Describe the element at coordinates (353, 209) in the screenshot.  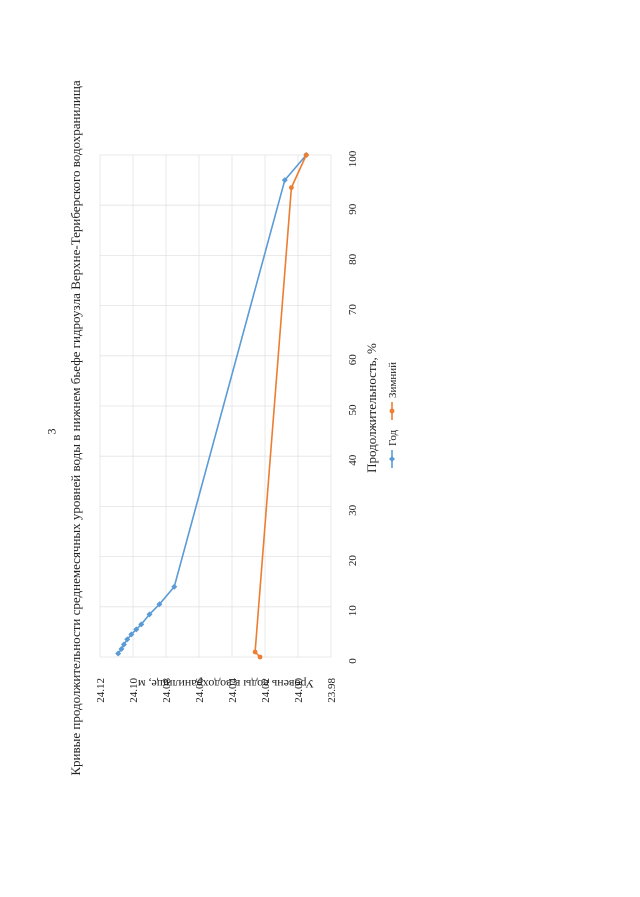
I see `x-tick-label: 90` at that location.